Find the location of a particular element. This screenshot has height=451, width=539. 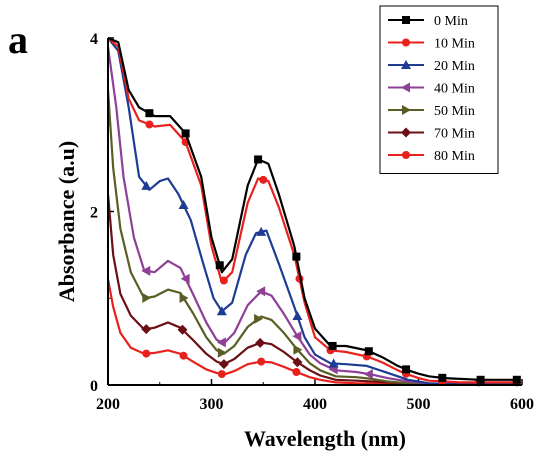

legend-entry: 20 Min is located at coordinates (431, 66).